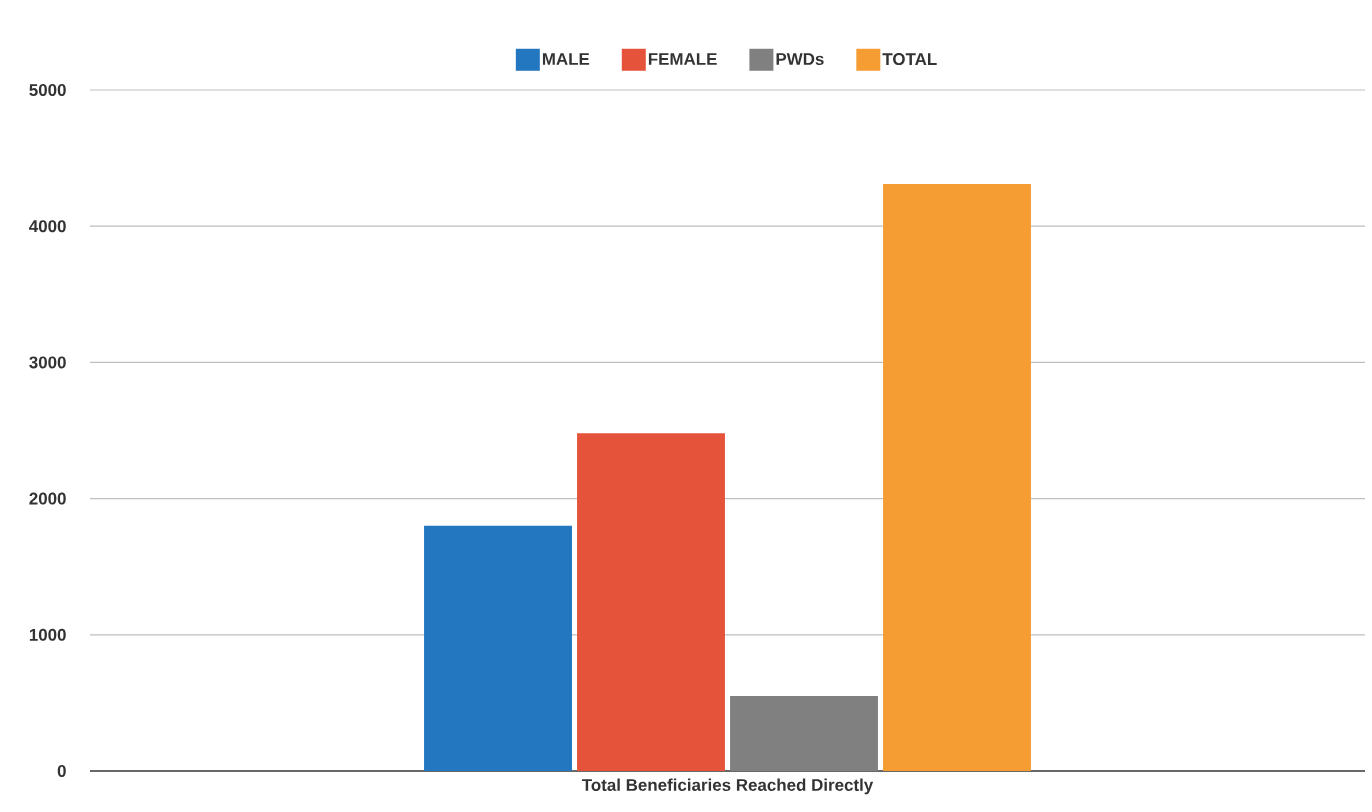  I want to click on legend-label: MALE, so click(566, 59).